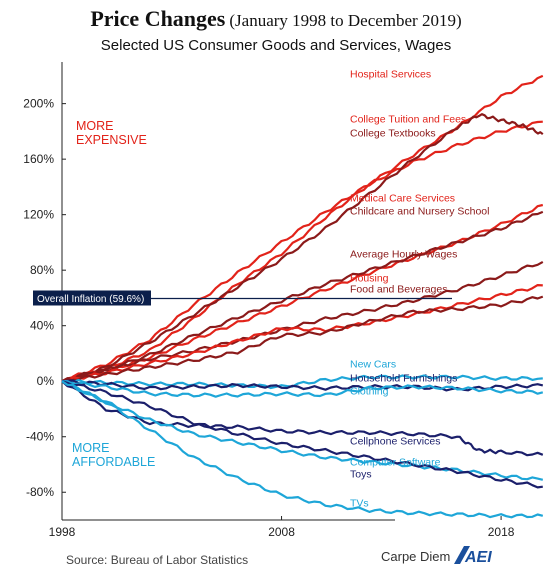 The image size is (552, 580). Describe the element at coordinates (62, 532) in the screenshot. I see `x-tick-label: 1998` at that location.